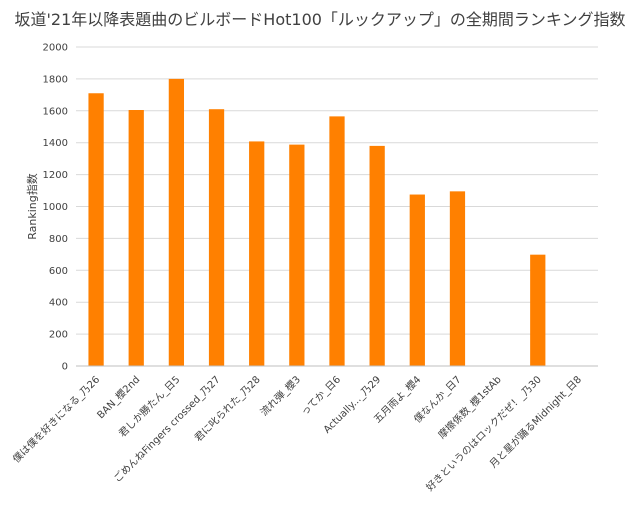  What do you see at coordinates (55, 111) in the screenshot?
I see `y-tick-label: 1600` at bounding box center [55, 111].